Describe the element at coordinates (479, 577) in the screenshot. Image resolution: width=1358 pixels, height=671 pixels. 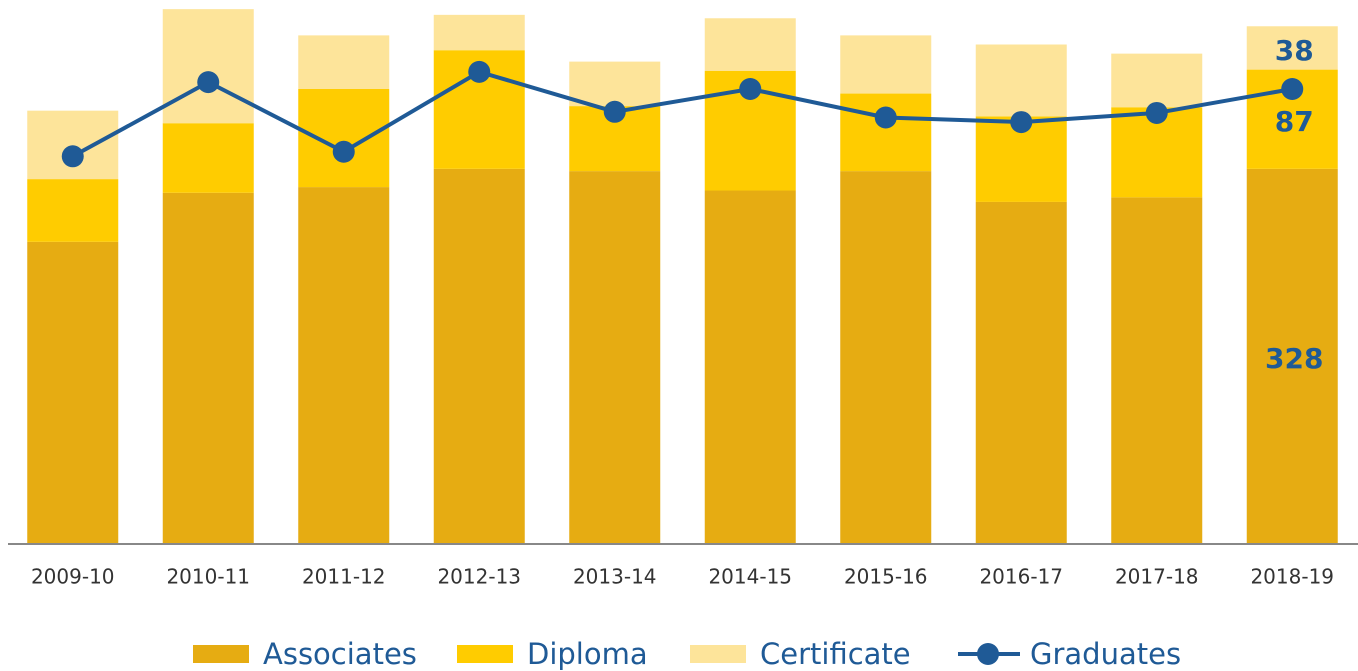
I see `x-tick-label: 2012-13` at that location.